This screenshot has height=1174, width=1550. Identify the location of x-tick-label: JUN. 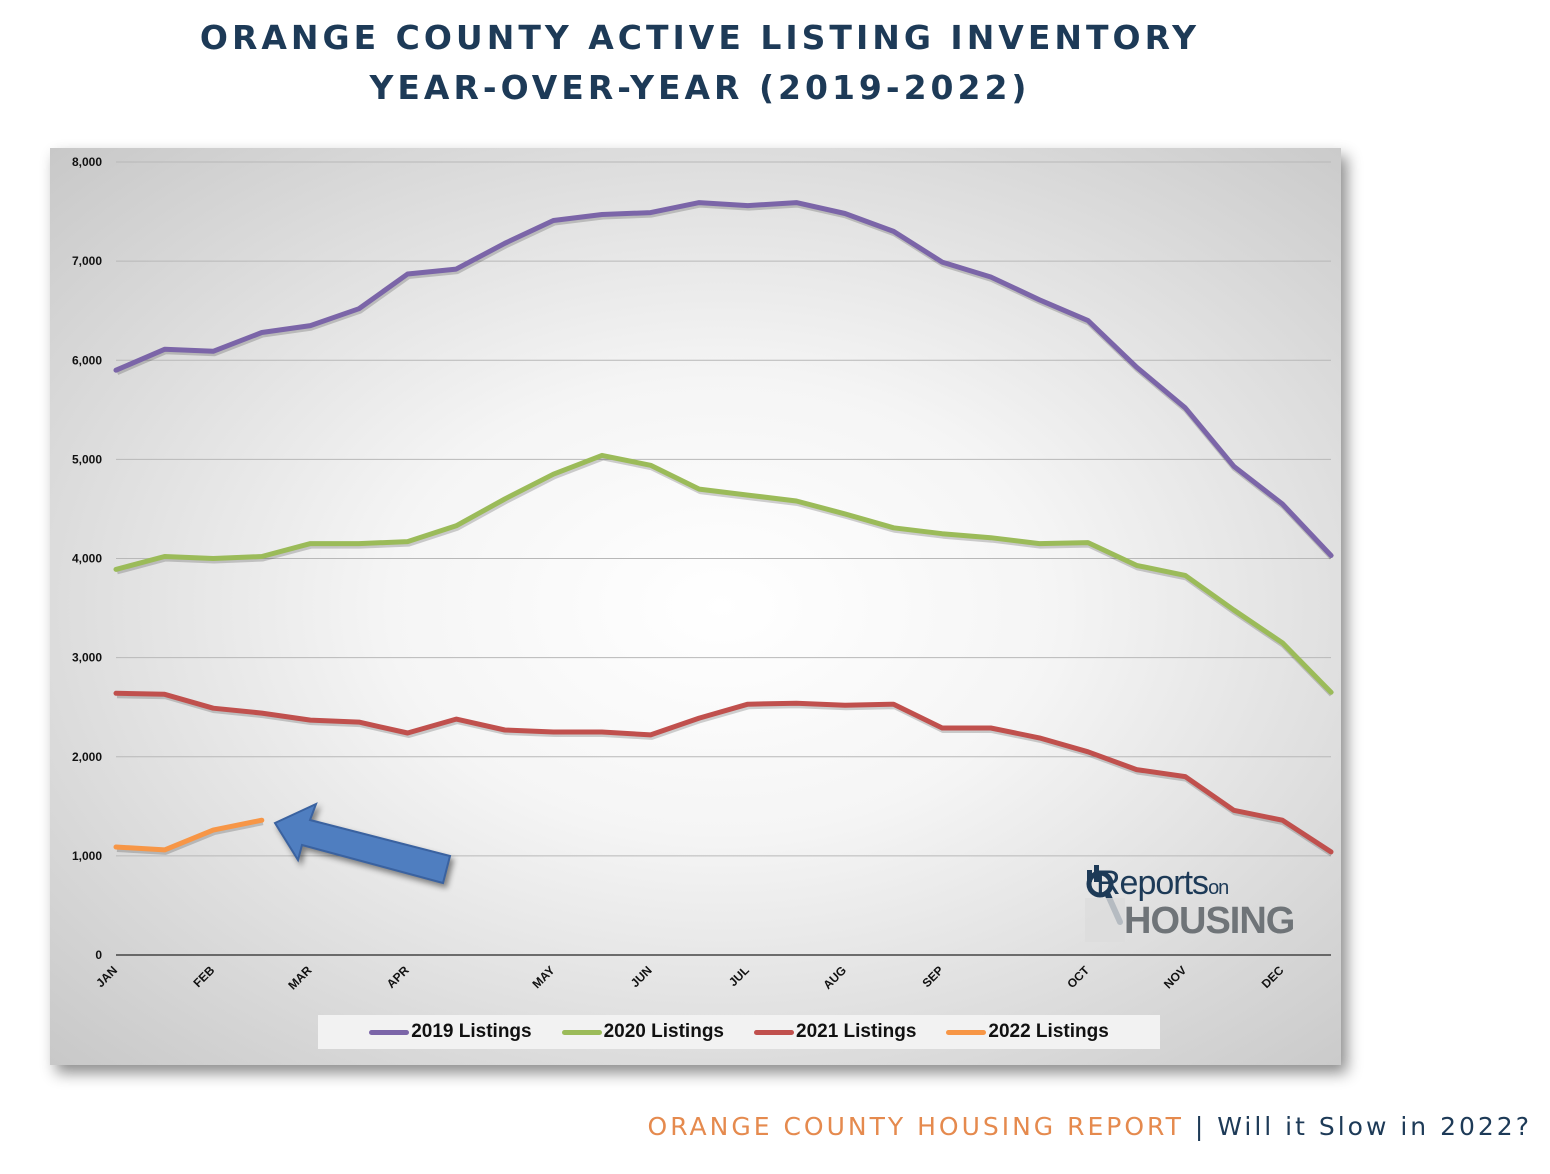
(641, 976).